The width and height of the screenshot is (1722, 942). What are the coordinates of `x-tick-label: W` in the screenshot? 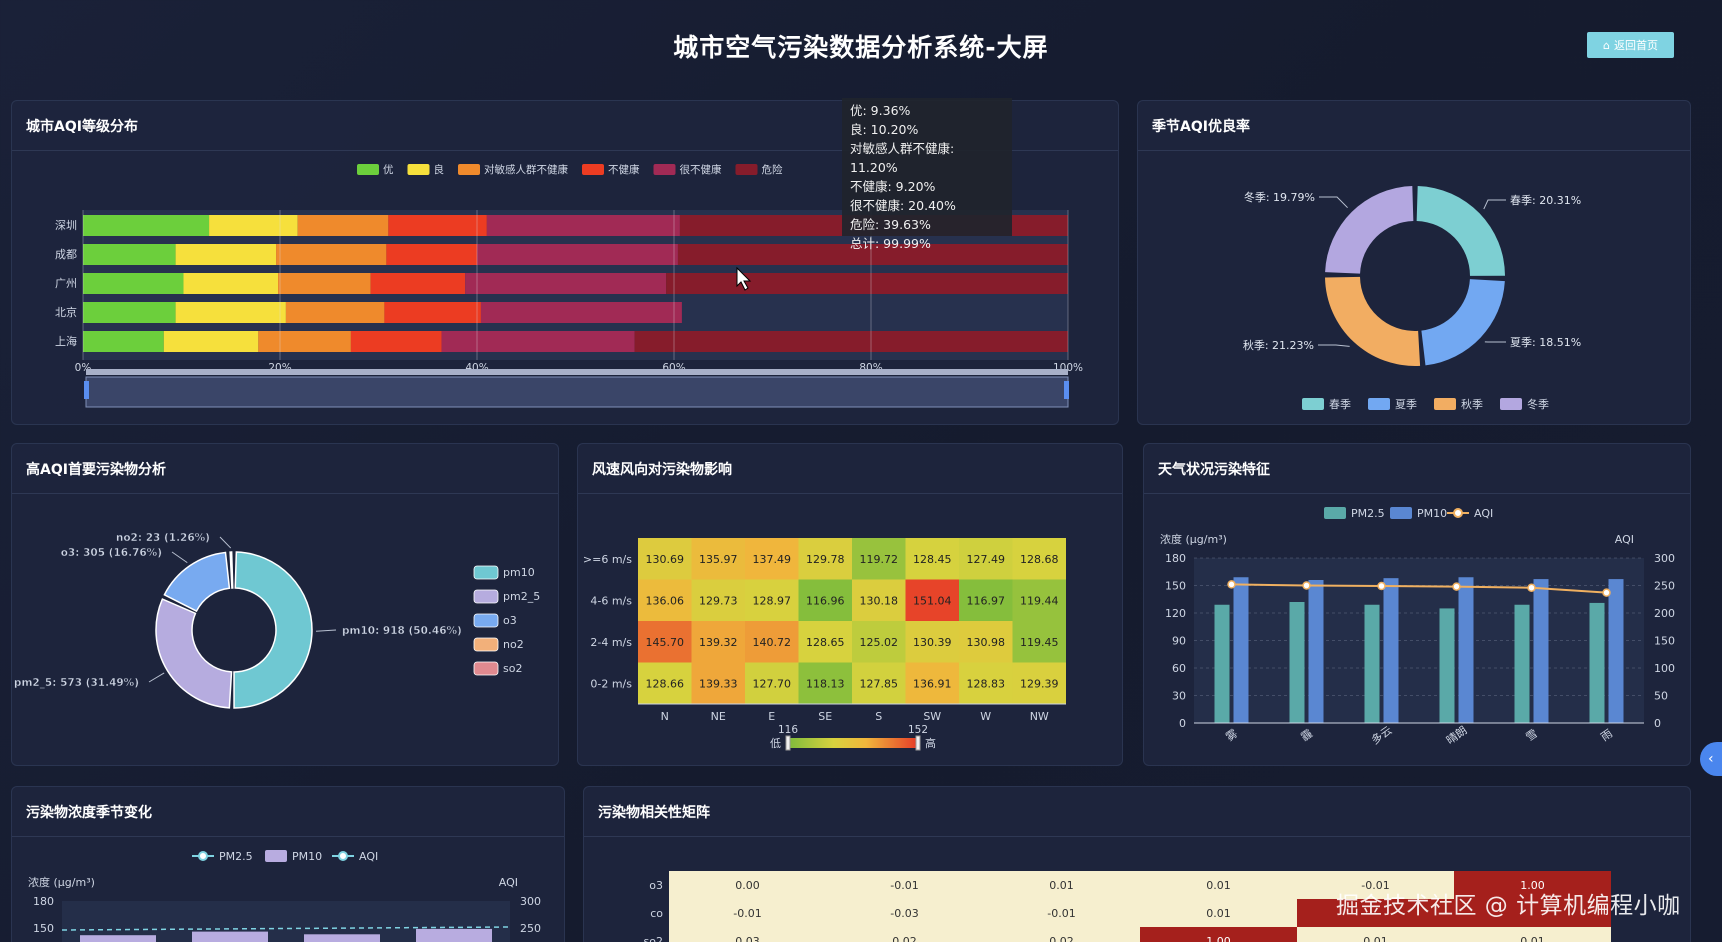 It's located at (985, 716).